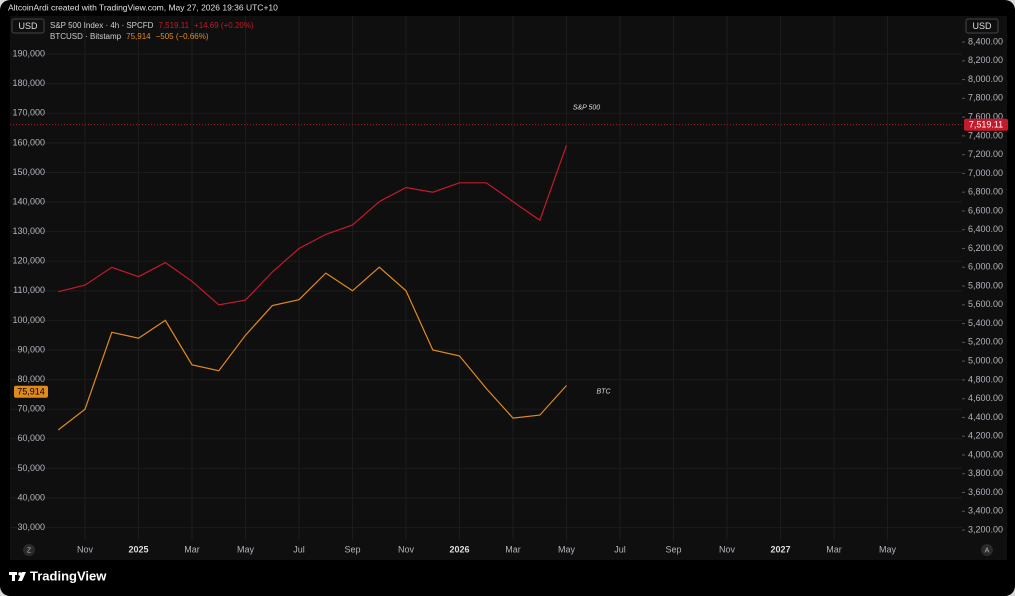  I want to click on y2-tick-label: 6,800.00, so click(985, 192).